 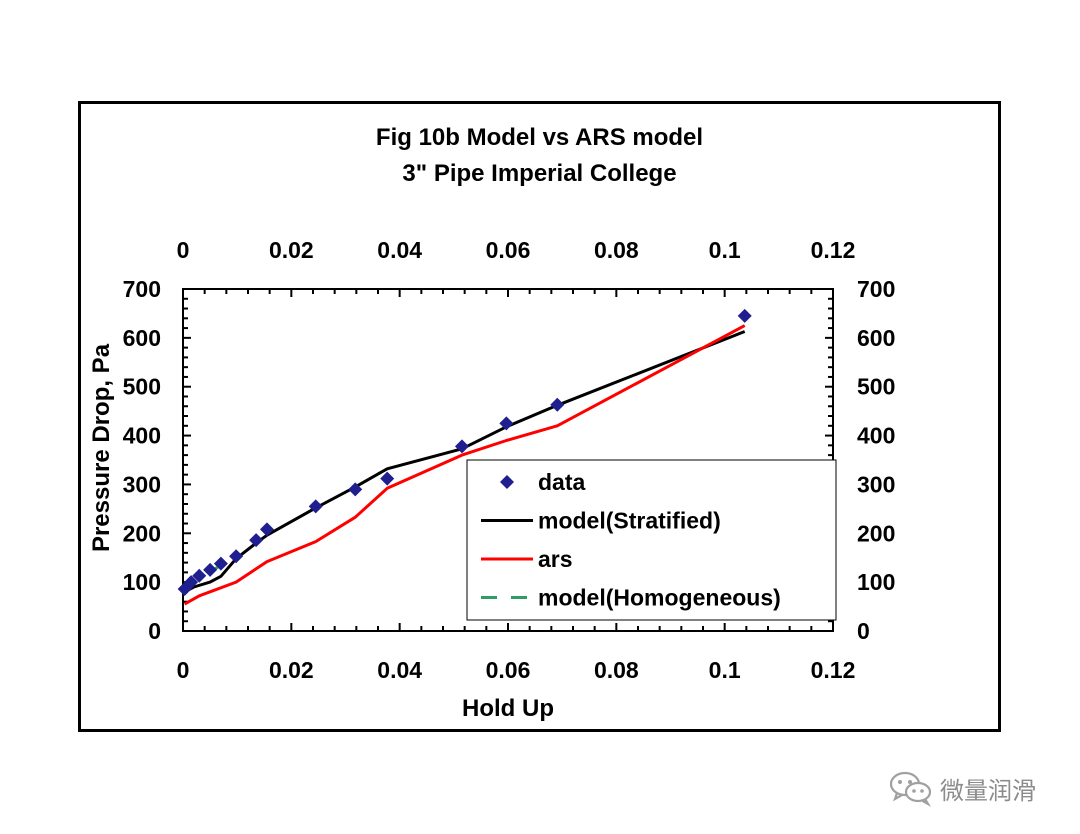 What do you see at coordinates (101, 447) in the screenshot?
I see `y-axis-title: Pressure Drop, Pa` at bounding box center [101, 447].